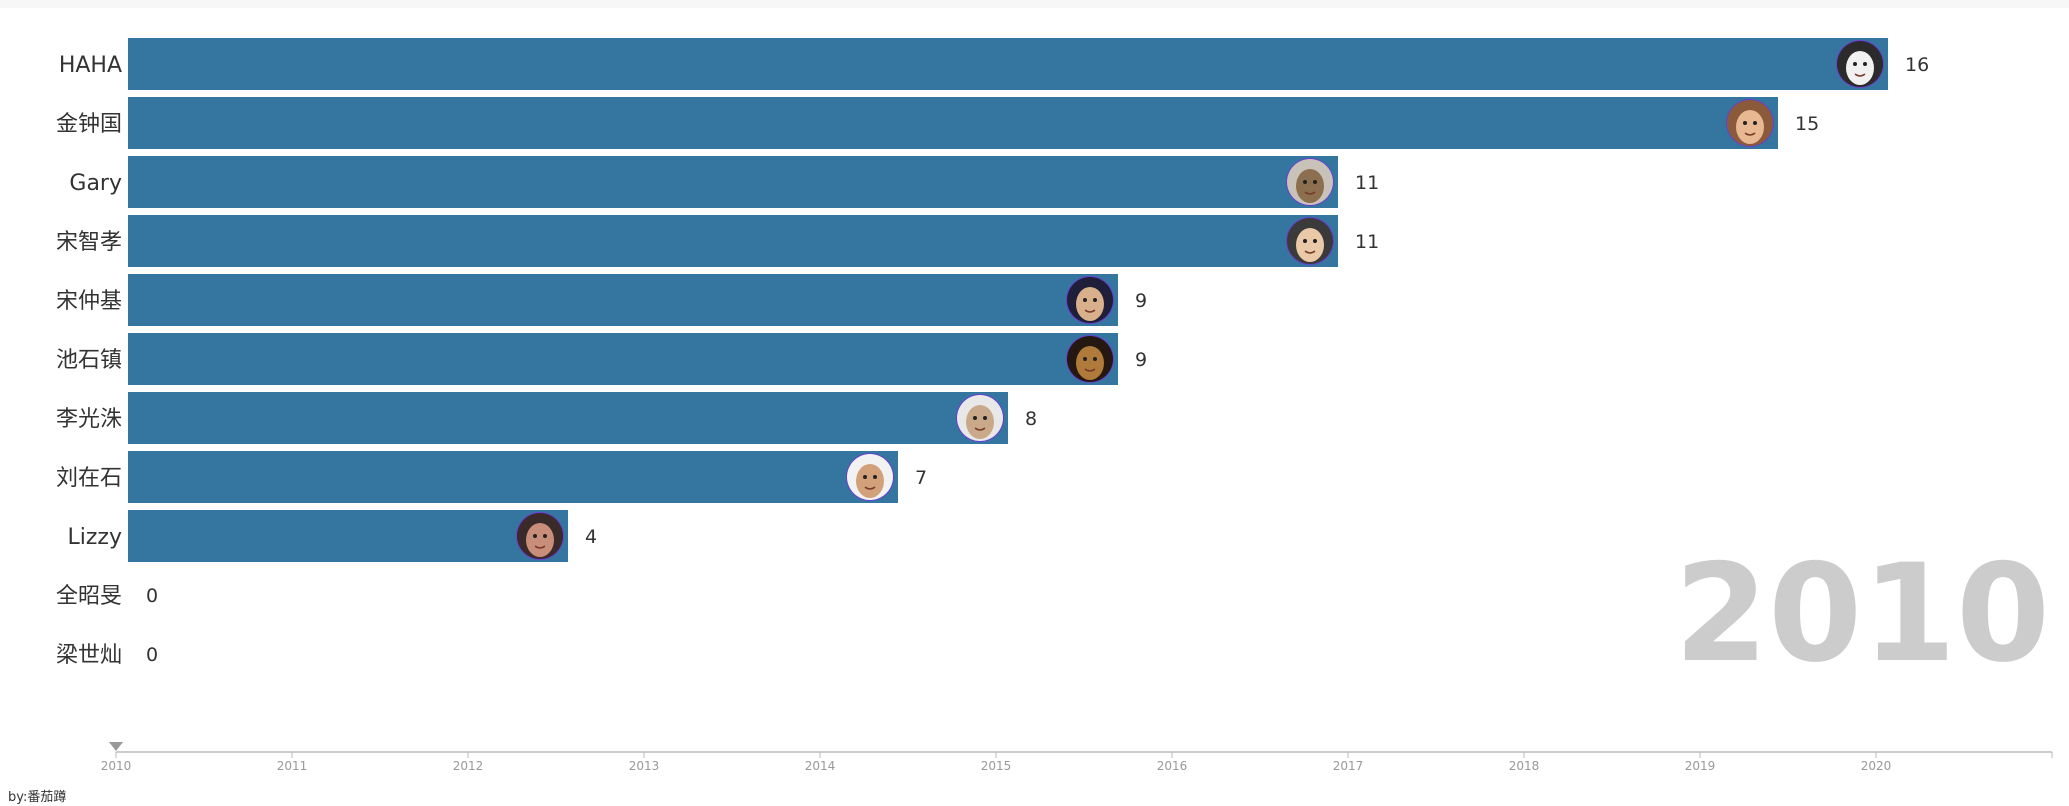 The height and width of the screenshot is (806, 2069). What do you see at coordinates (116, 766) in the screenshot?
I see `timeline-tick-label: 2010` at bounding box center [116, 766].